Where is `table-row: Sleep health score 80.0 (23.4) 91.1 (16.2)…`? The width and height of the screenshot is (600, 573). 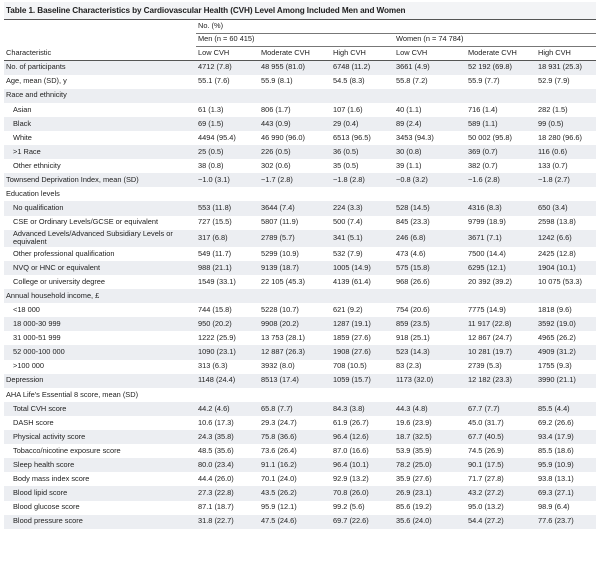 table-row: Sleep health score 80.0 (23.4) 91.1 (16.2)… is located at coordinates (300, 465).